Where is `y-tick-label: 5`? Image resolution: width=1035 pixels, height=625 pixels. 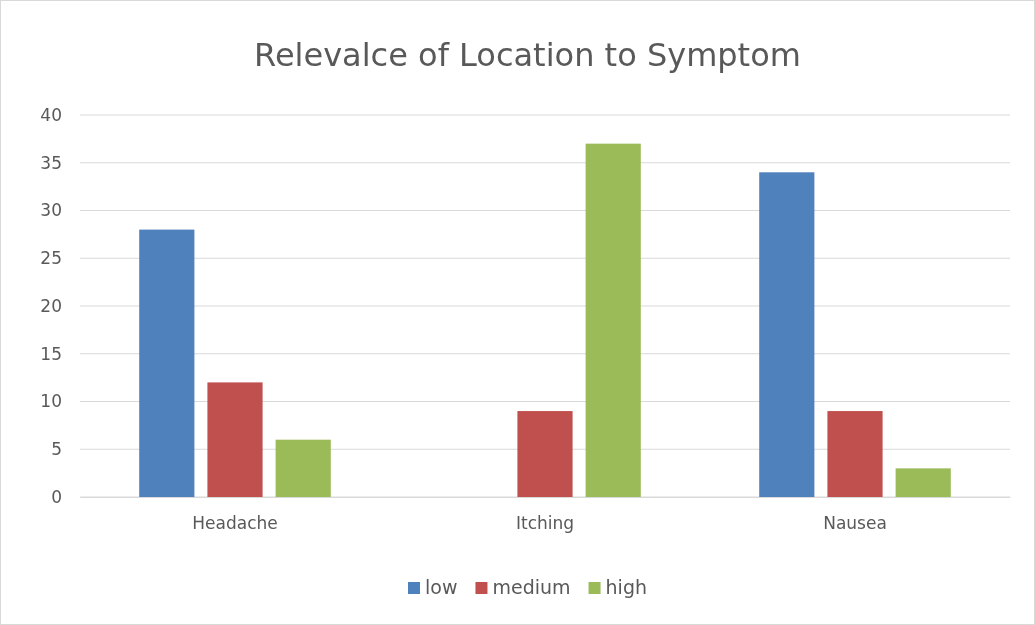 y-tick-label: 5 is located at coordinates (56, 449).